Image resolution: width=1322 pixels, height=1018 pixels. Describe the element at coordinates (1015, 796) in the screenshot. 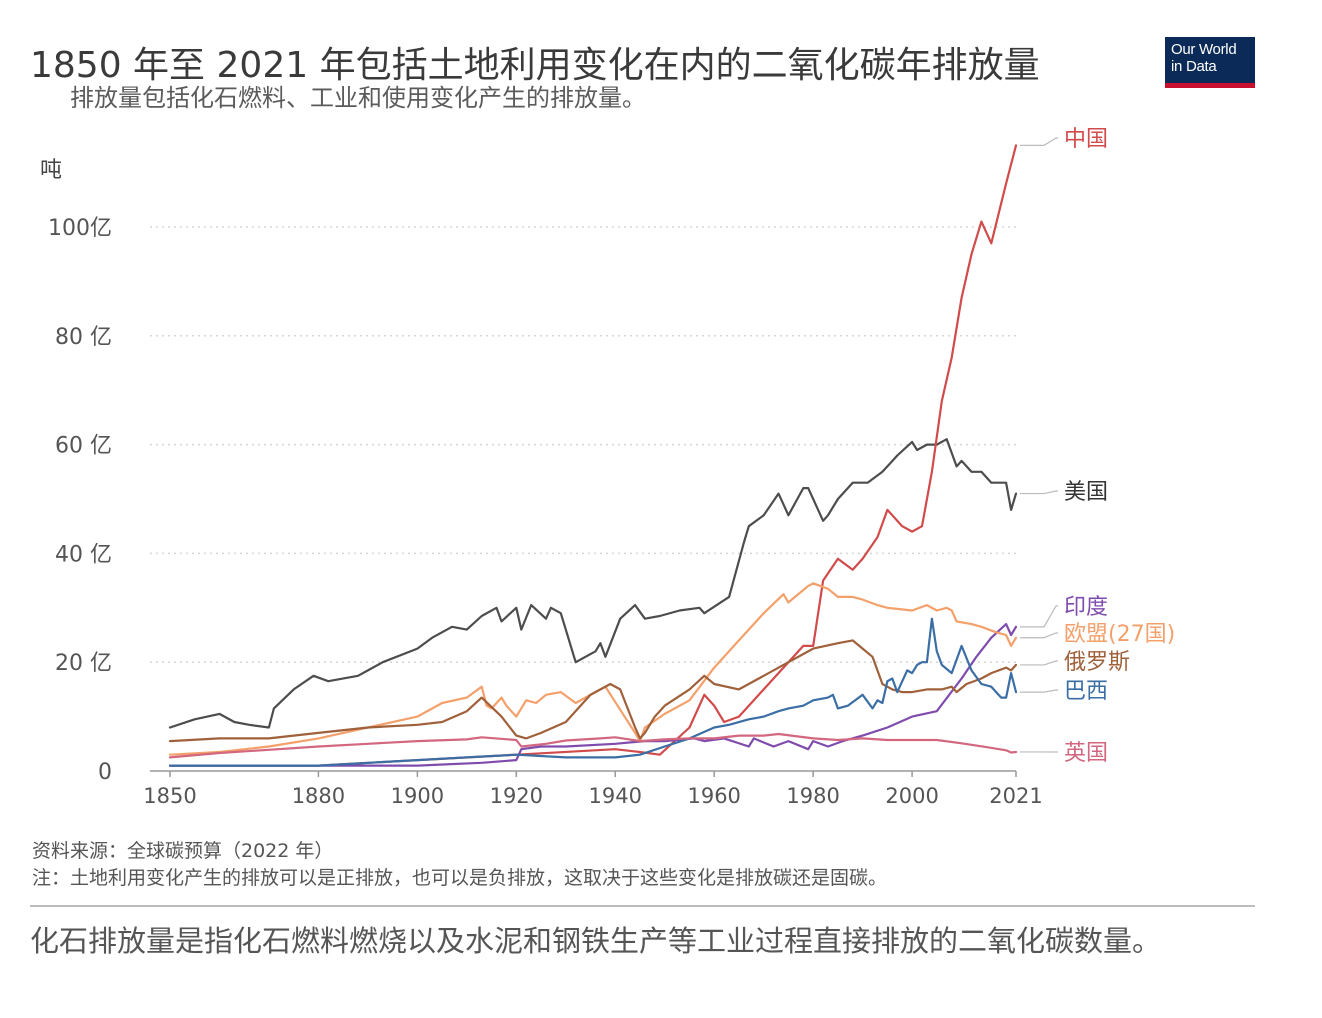

I see `x-tick-label: 2021` at that location.